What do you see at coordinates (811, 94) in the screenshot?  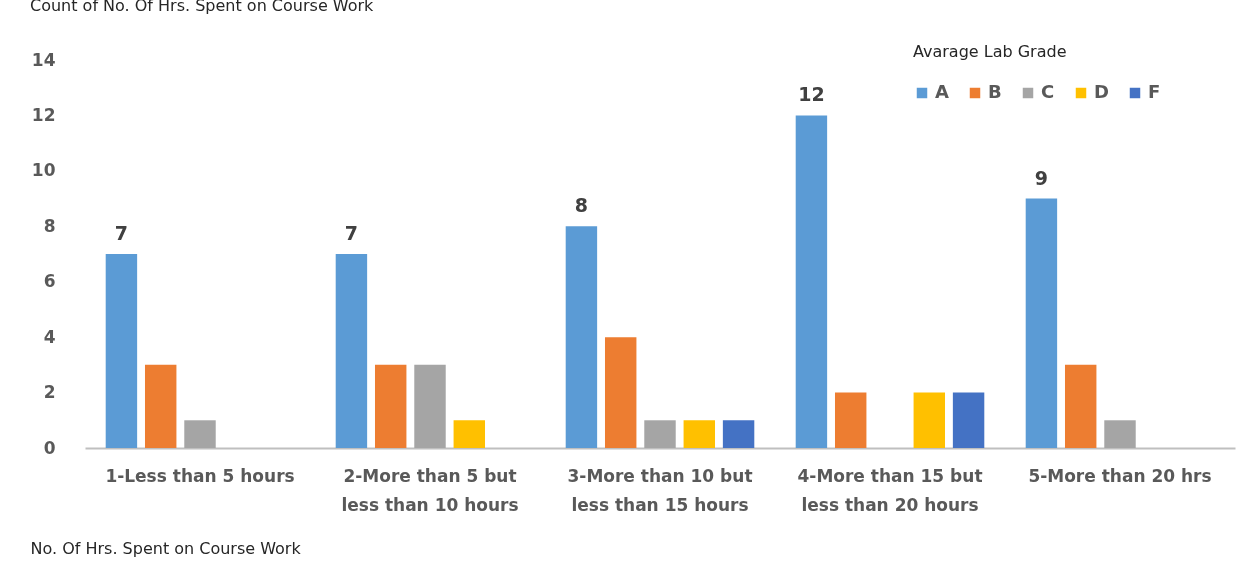 I see `data-label: 12` at bounding box center [811, 94].